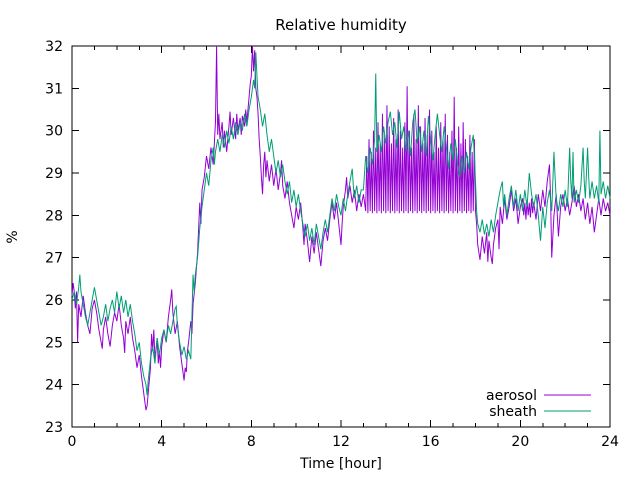 Image resolution: width=640 pixels, height=480 pixels. I want to click on y-tick-label: 32, so click(54, 47).